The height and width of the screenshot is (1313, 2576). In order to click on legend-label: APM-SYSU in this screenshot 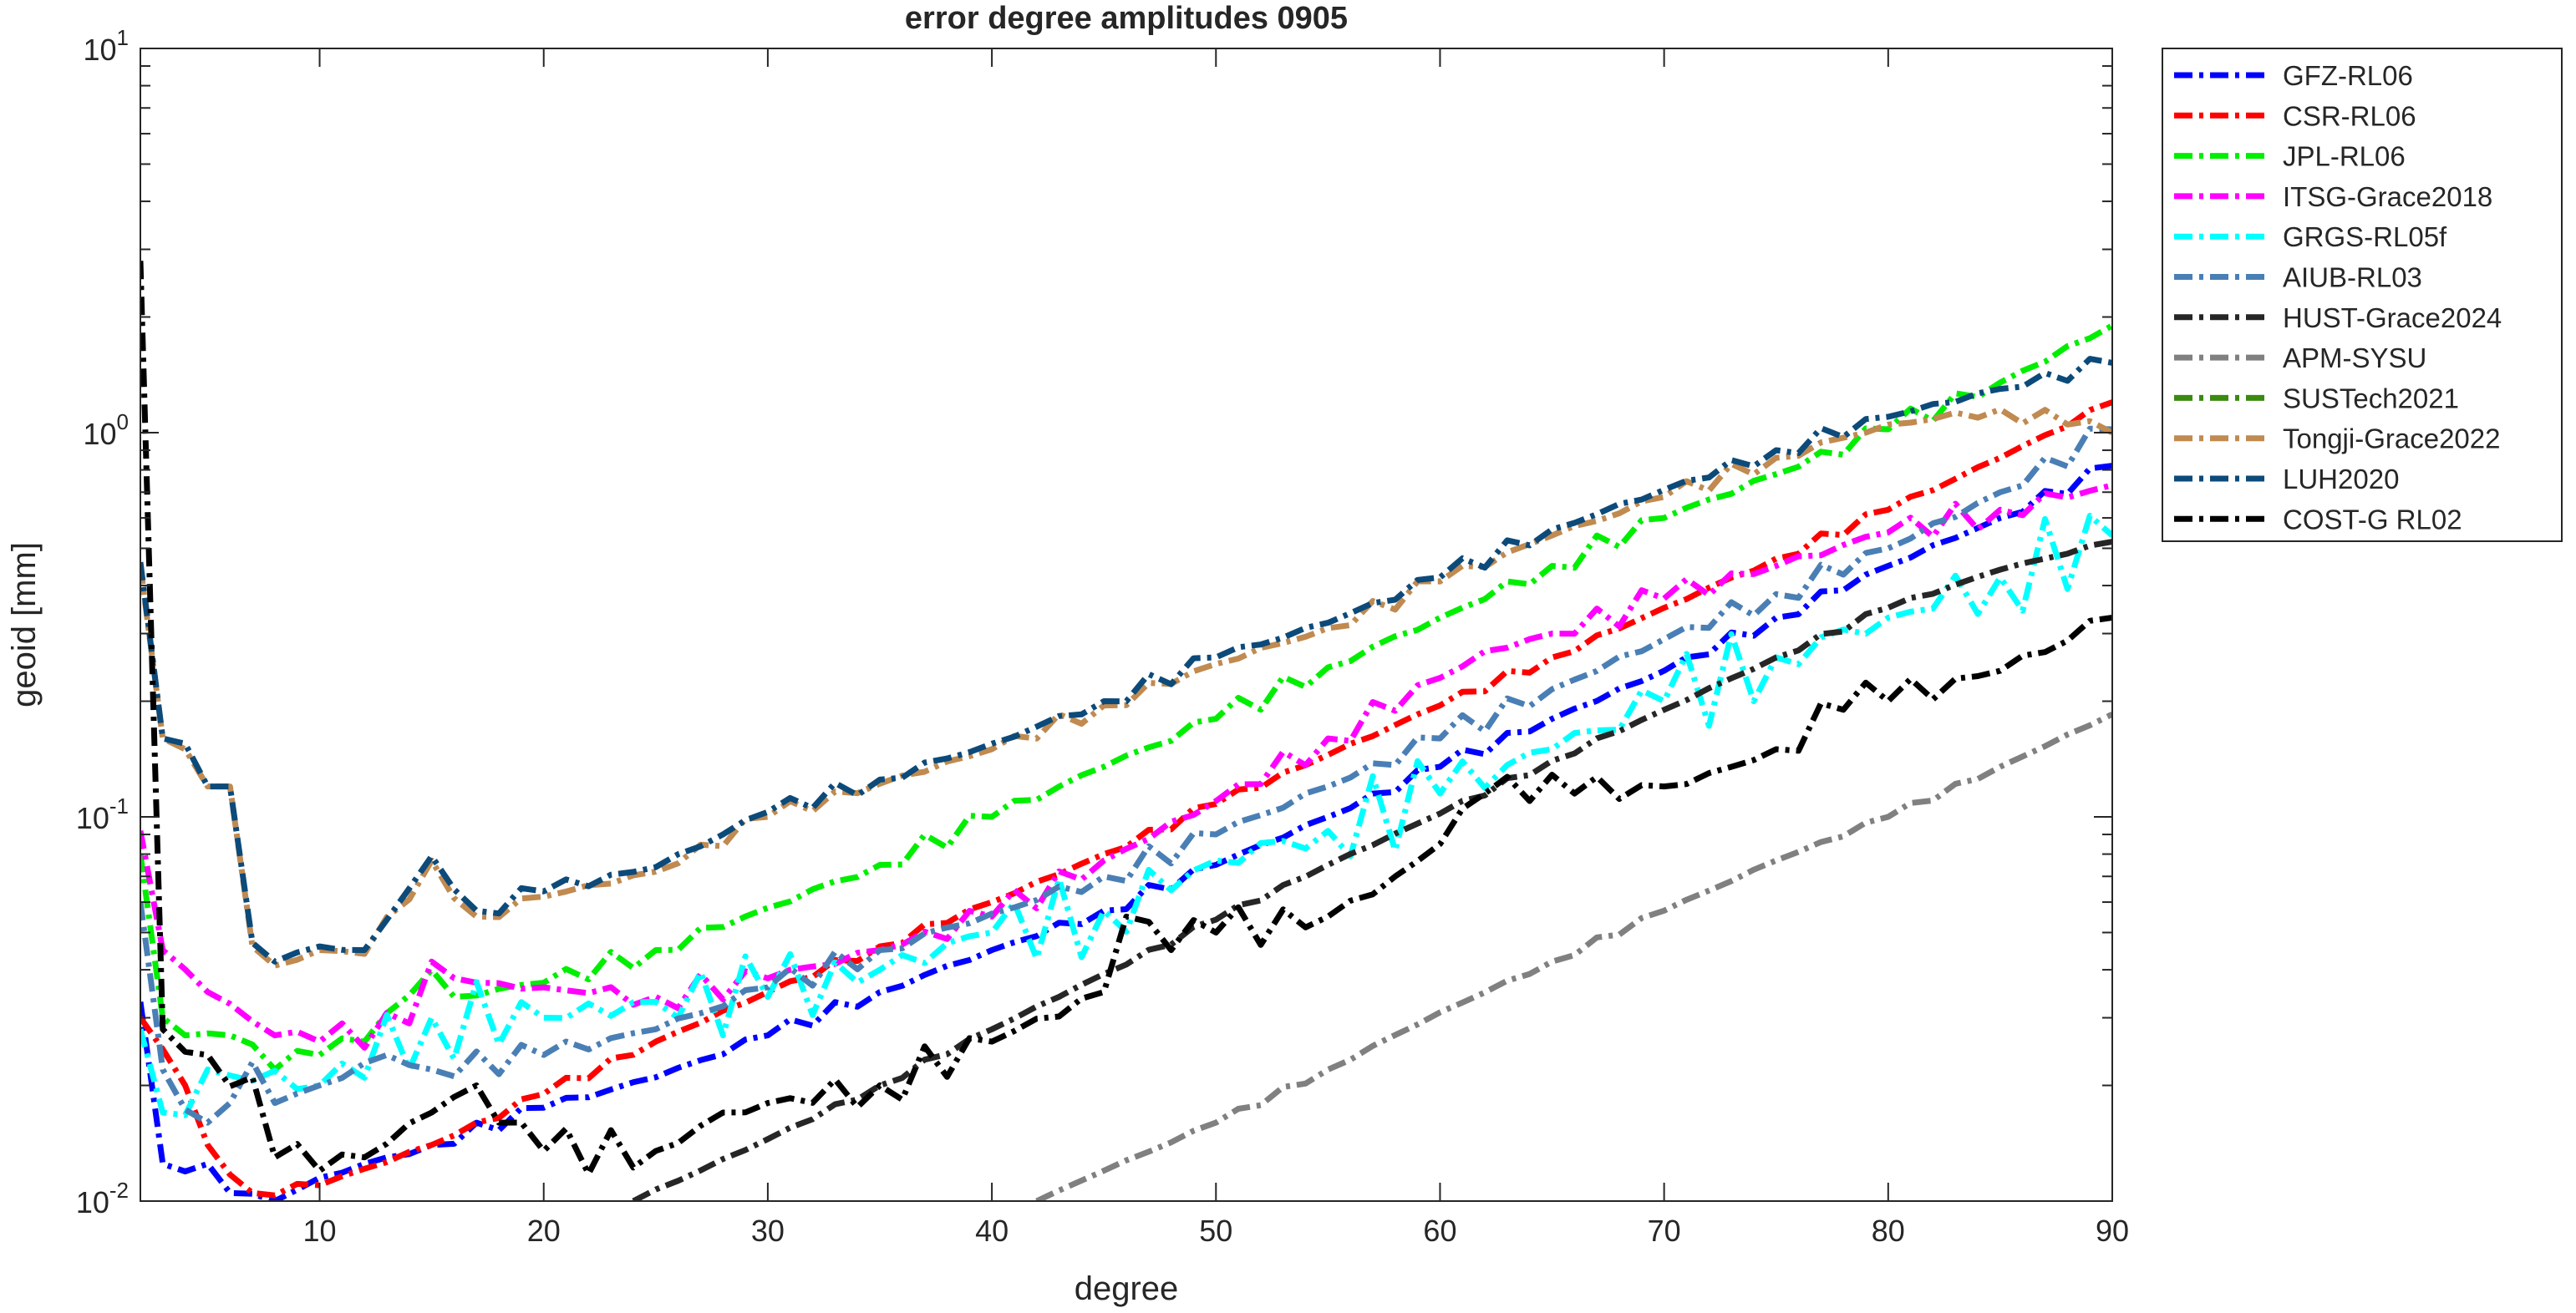, I will do `click(2354, 357)`.